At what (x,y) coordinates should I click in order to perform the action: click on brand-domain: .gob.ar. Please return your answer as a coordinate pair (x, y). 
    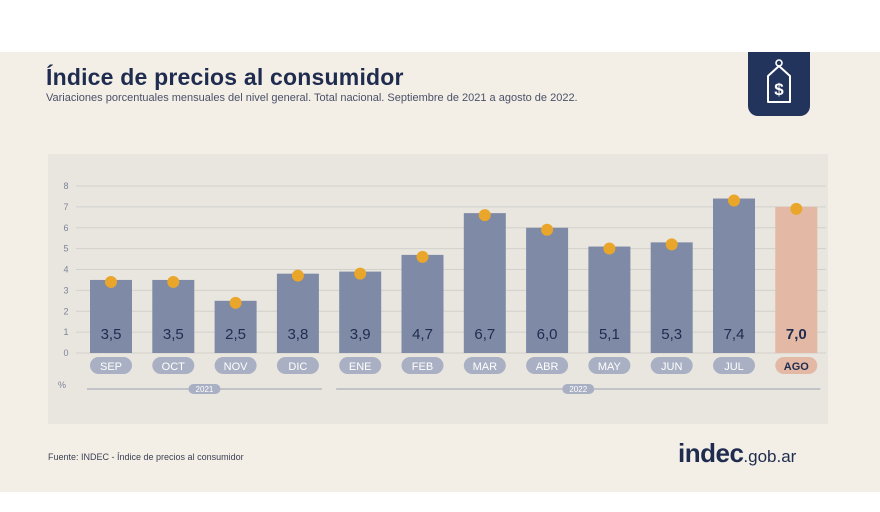
    Looking at the image, I should click on (770, 456).